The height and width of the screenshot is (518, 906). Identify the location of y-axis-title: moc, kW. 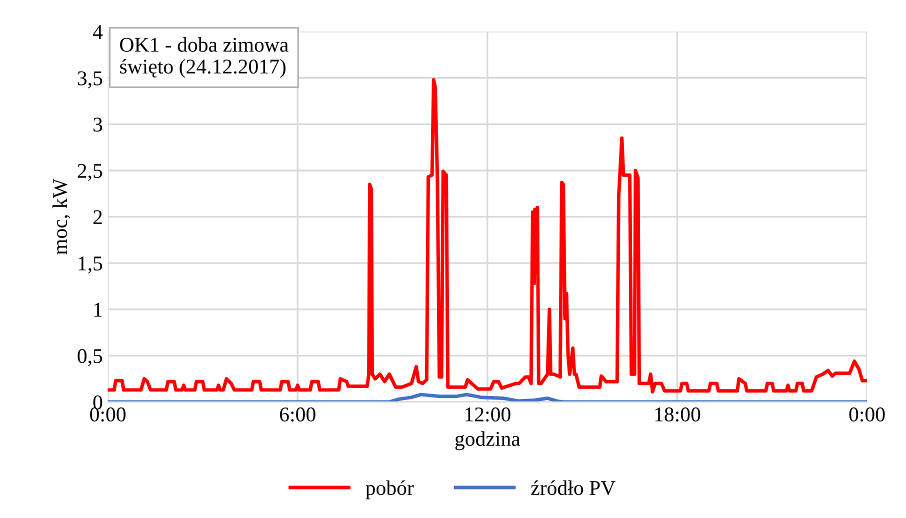
(61, 216).